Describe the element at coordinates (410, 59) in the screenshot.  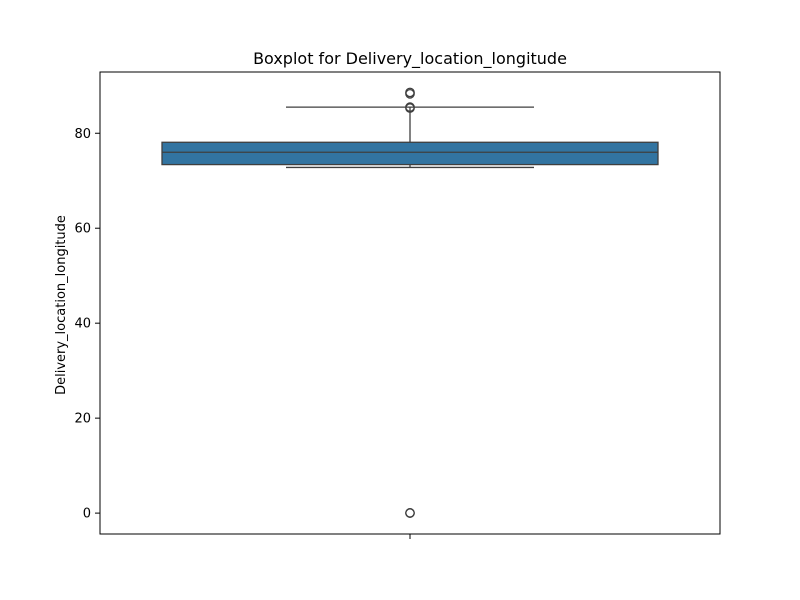
I see `chart-title: Boxplot for Delivery_location_longitude` at that location.